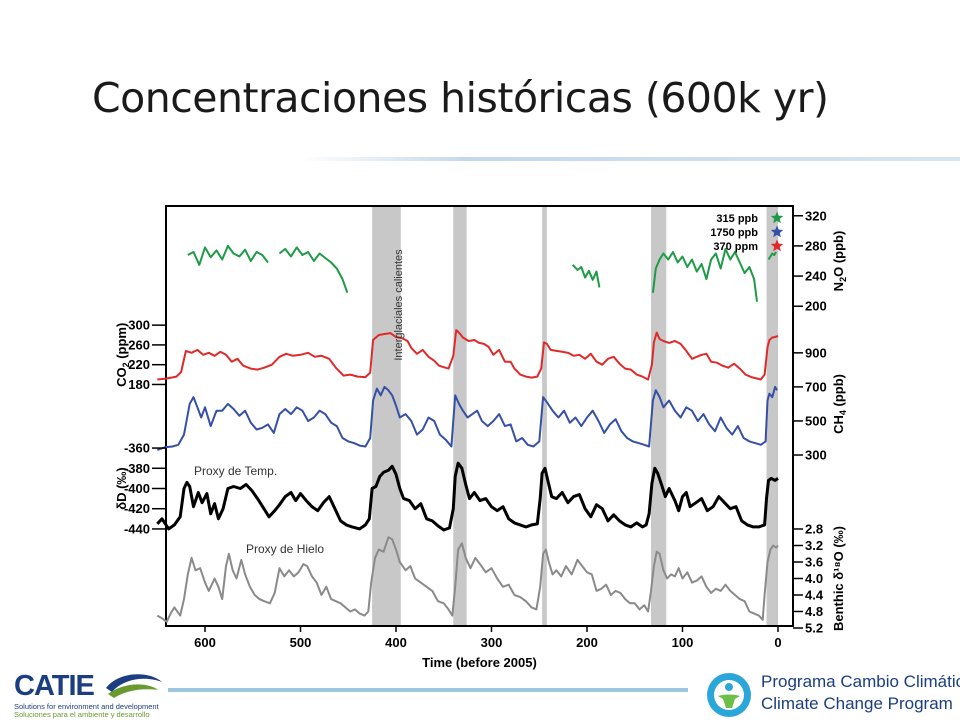 The width and height of the screenshot is (960, 720). Describe the element at coordinates (137, 508) in the screenshot. I see `temp-tick-label--420: -420` at that location.